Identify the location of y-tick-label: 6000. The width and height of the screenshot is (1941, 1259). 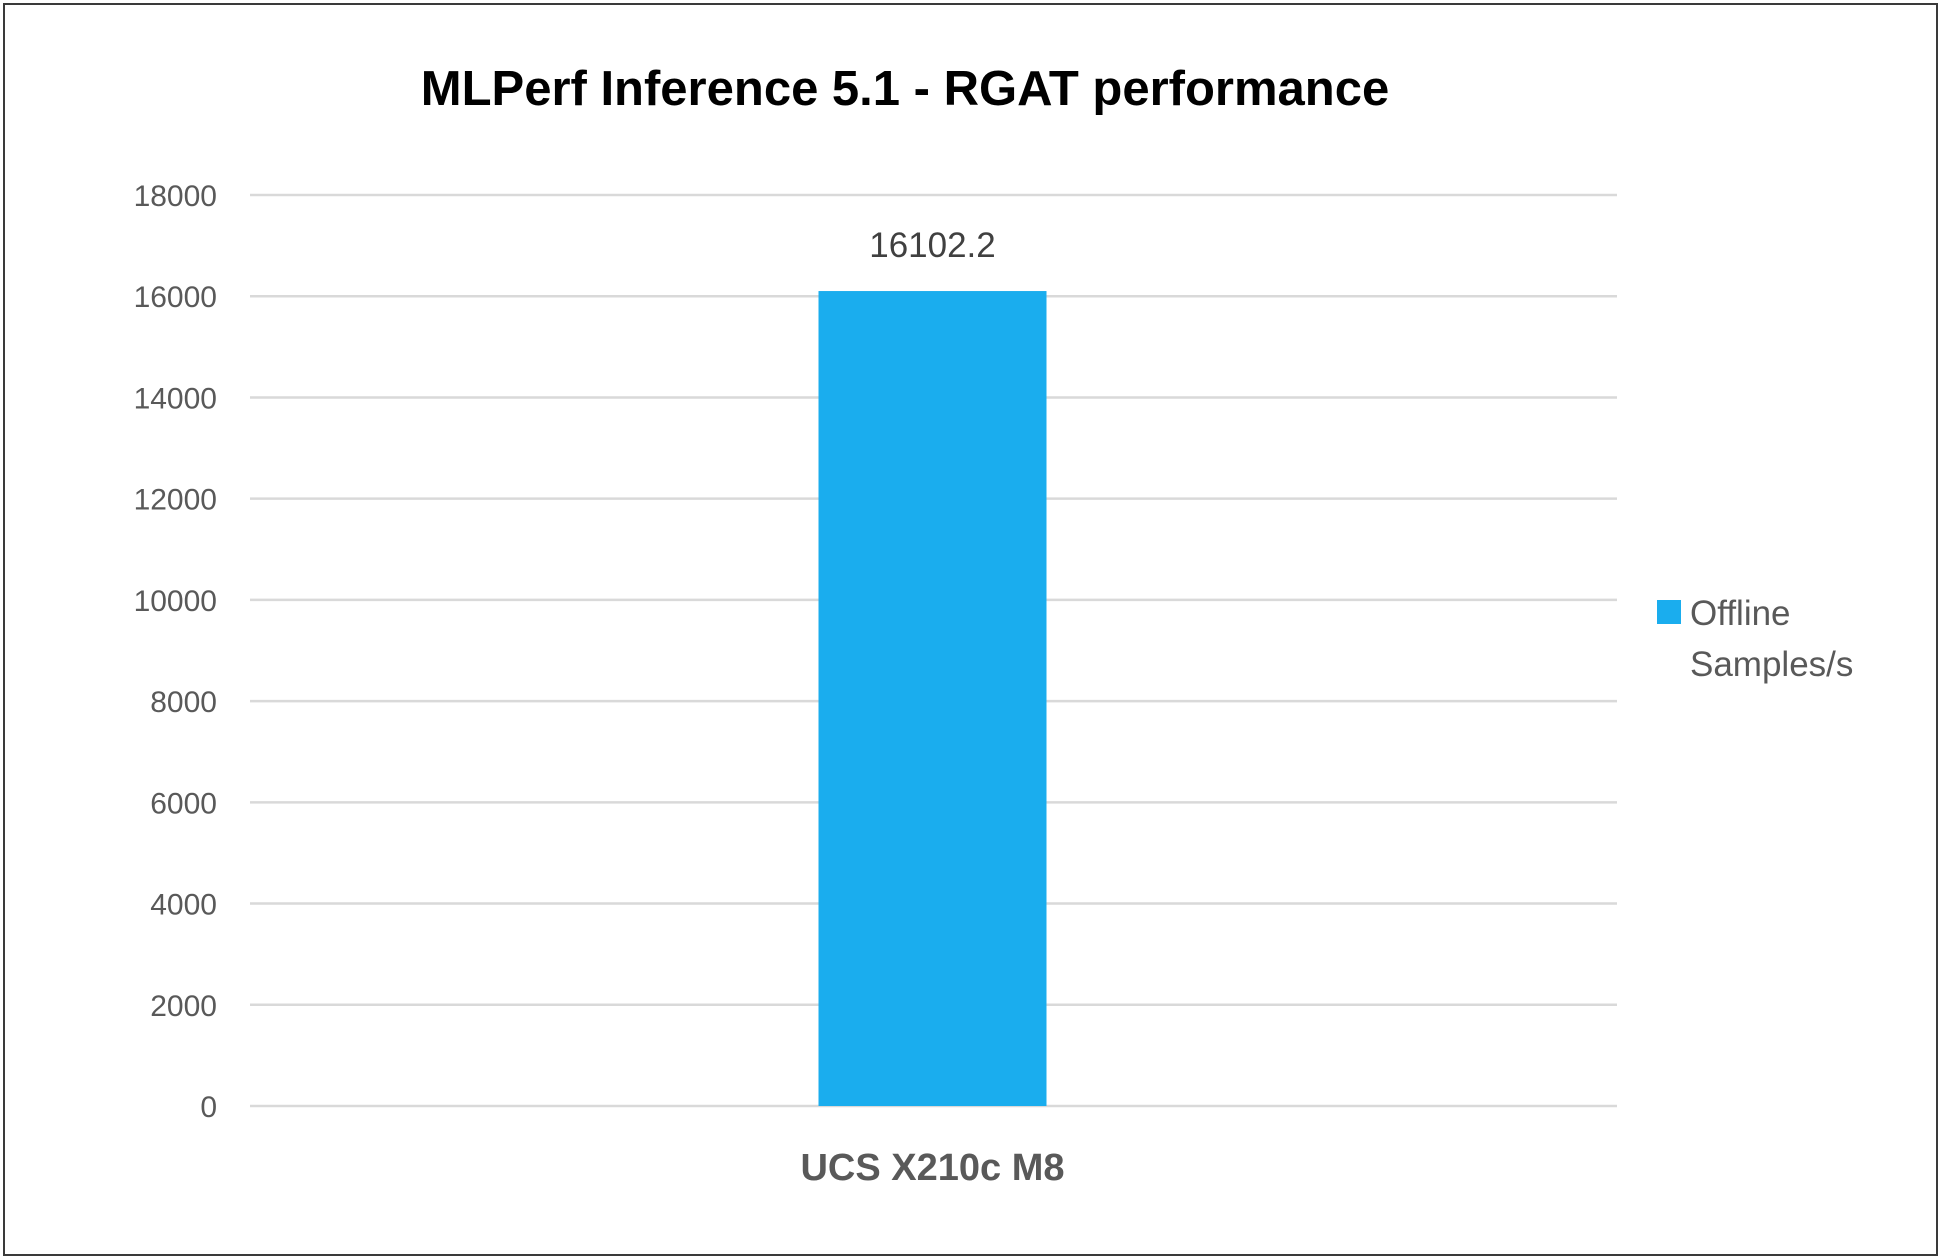
(183, 803).